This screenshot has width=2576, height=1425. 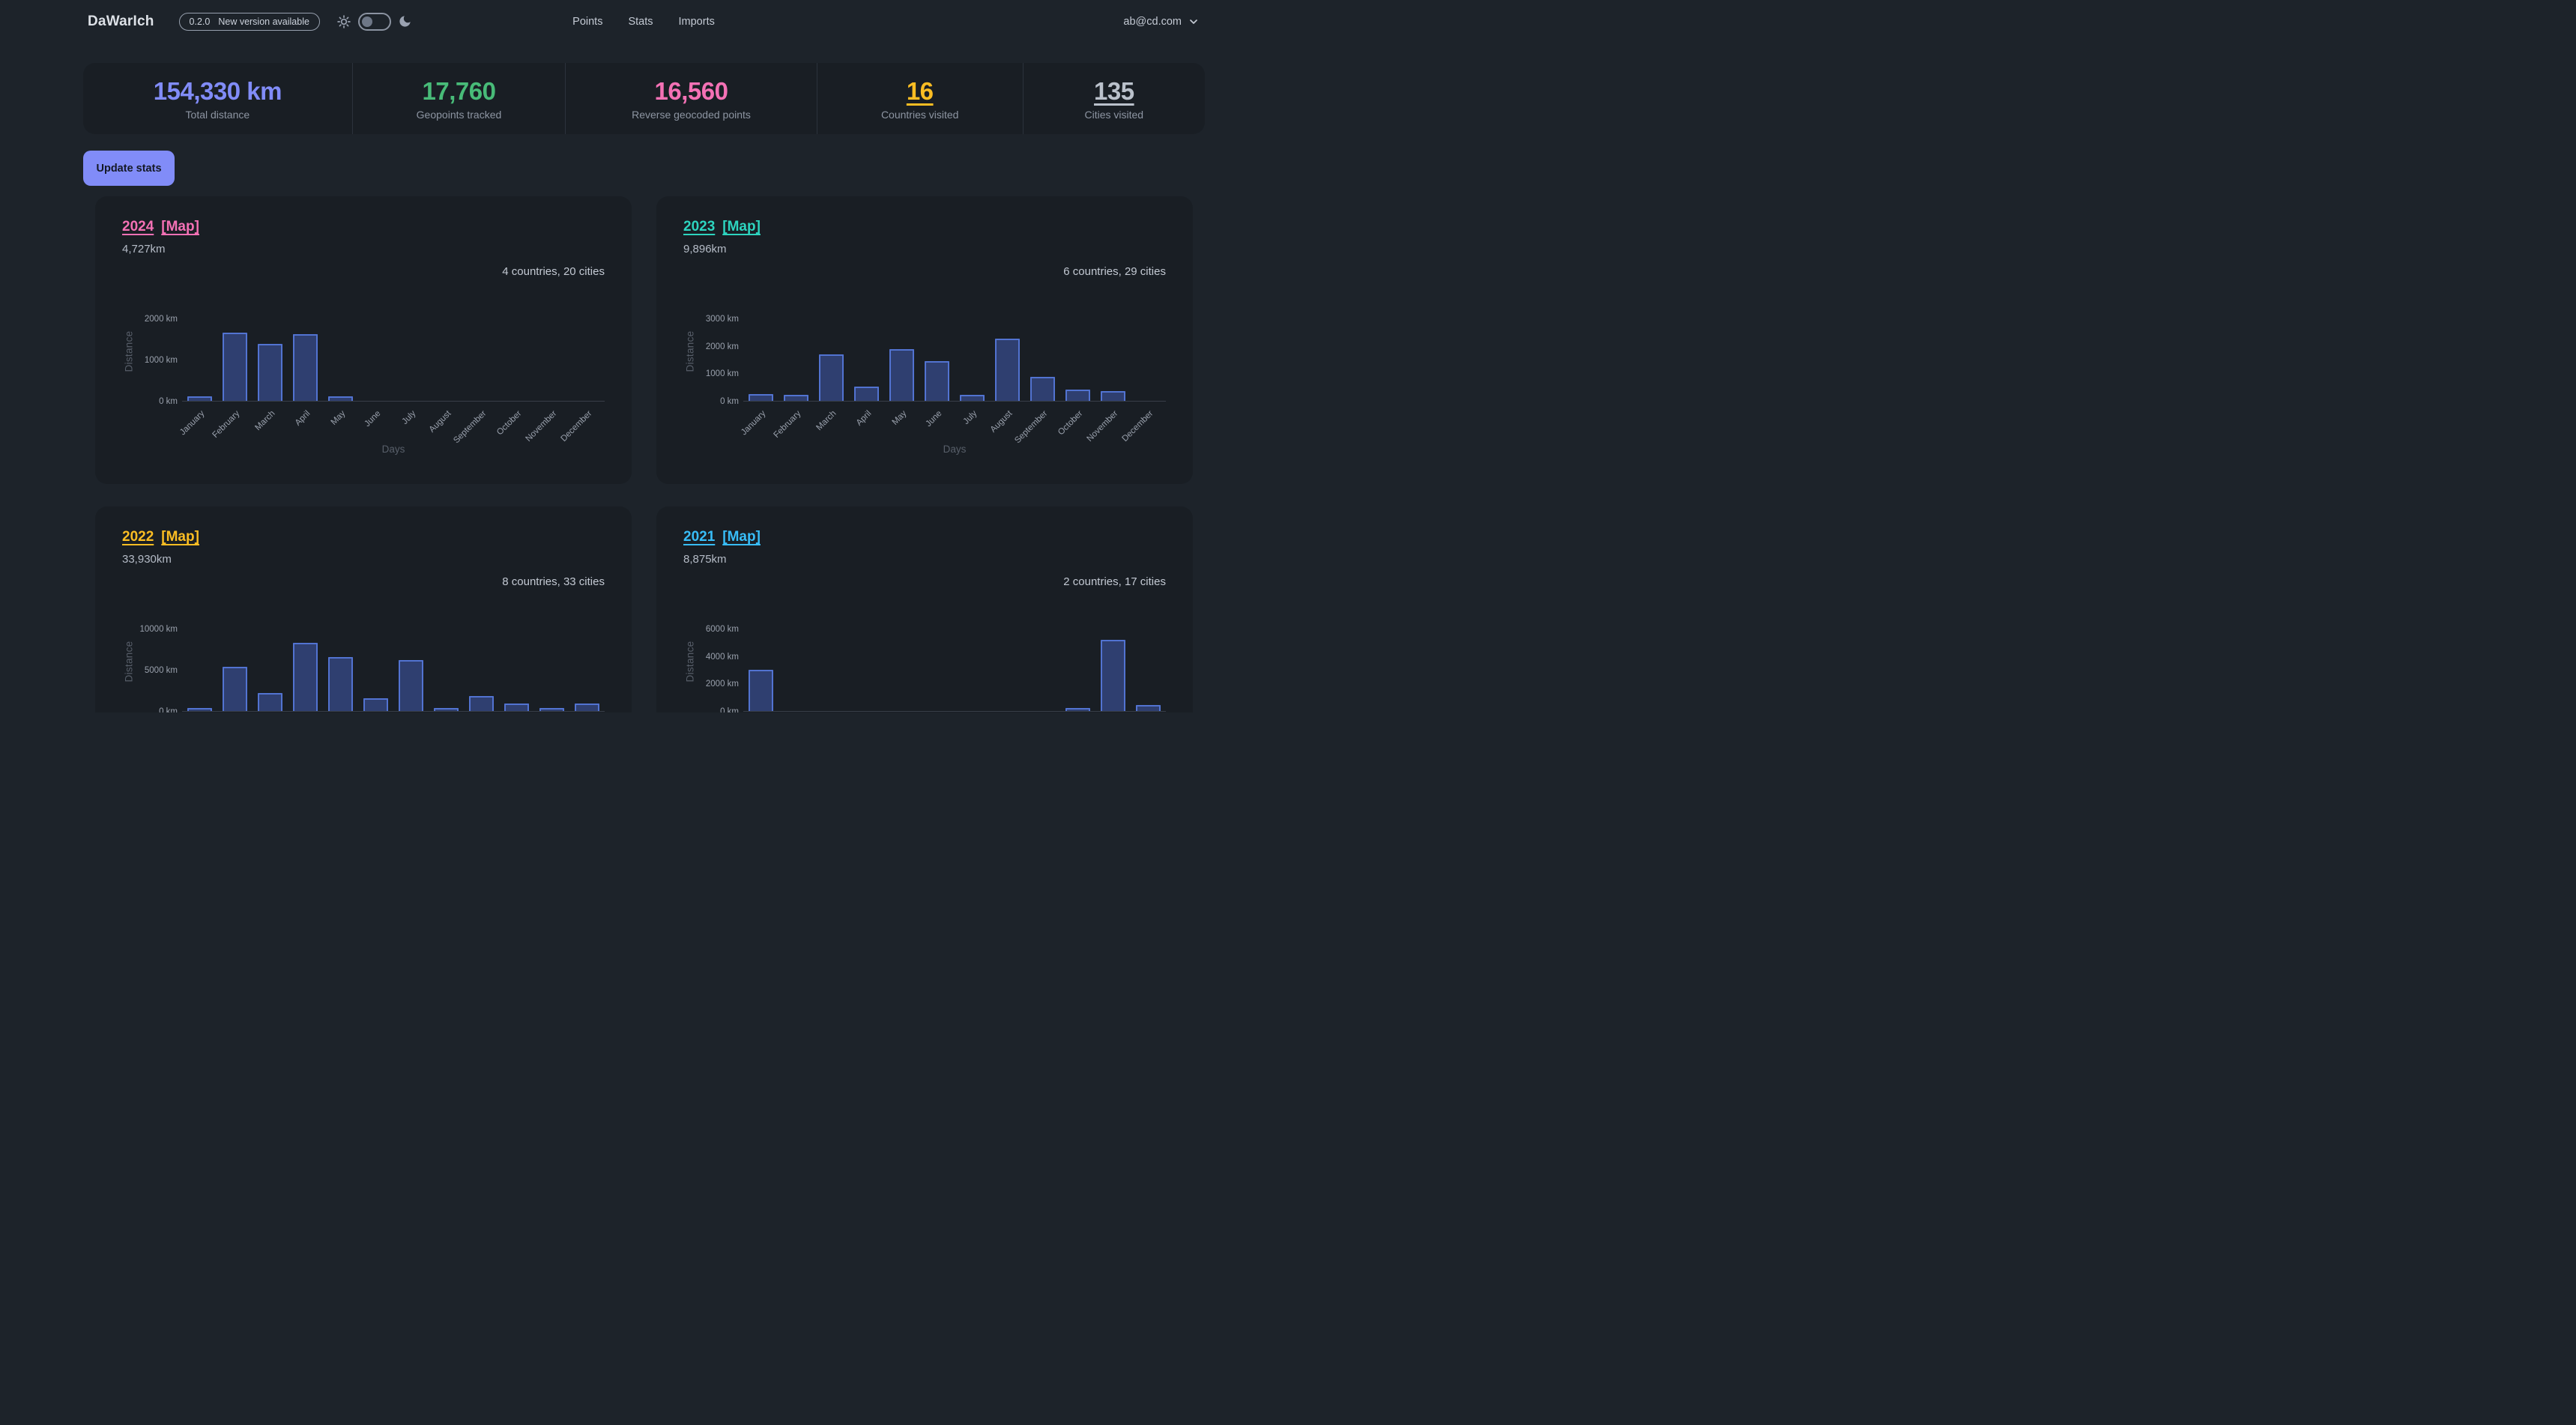 What do you see at coordinates (372, 419) in the screenshot?
I see `x-tick-label: June` at bounding box center [372, 419].